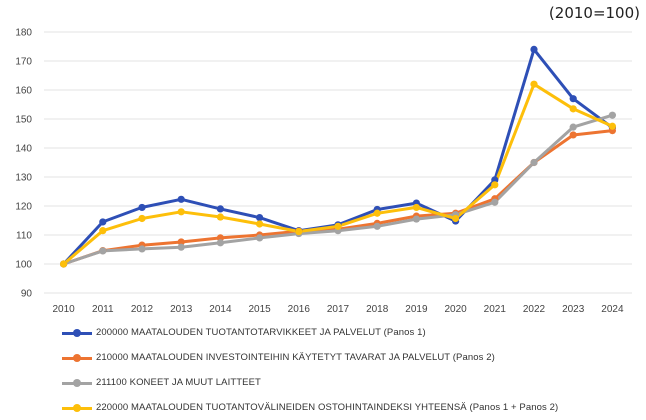 The image size is (646, 420). What do you see at coordinates (178, 382) in the screenshot?
I see `legend-label: 211100 KONEET JA MUUT LAITTEET` at bounding box center [178, 382].